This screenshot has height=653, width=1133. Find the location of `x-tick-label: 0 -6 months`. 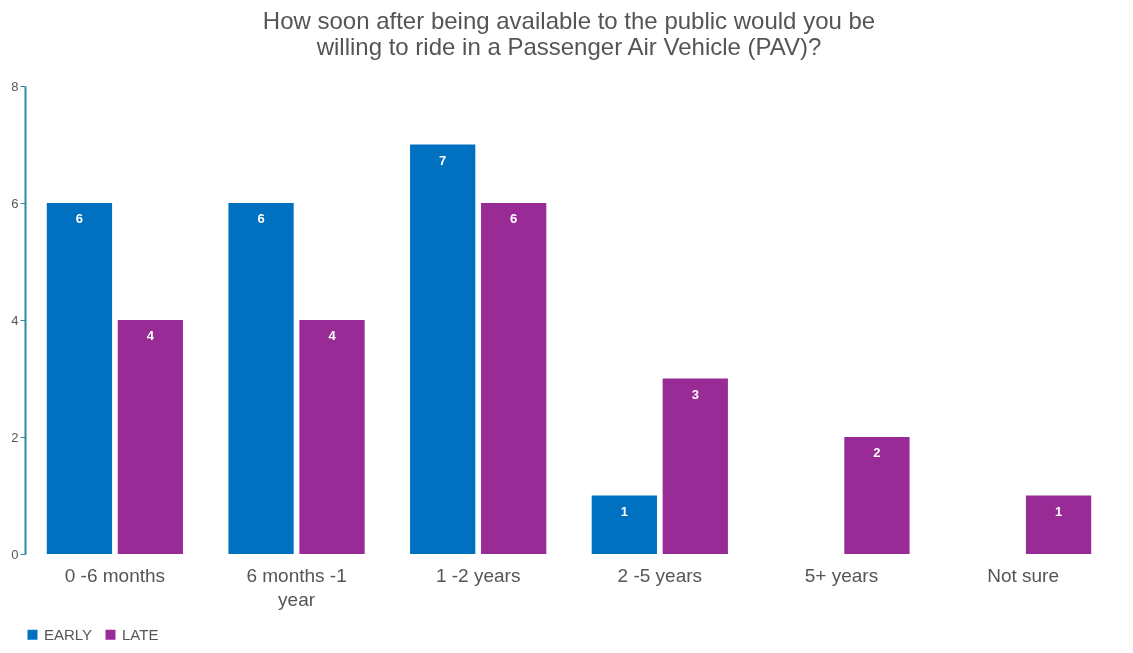

x-tick-label: 0 -6 months is located at coordinates (115, 575).